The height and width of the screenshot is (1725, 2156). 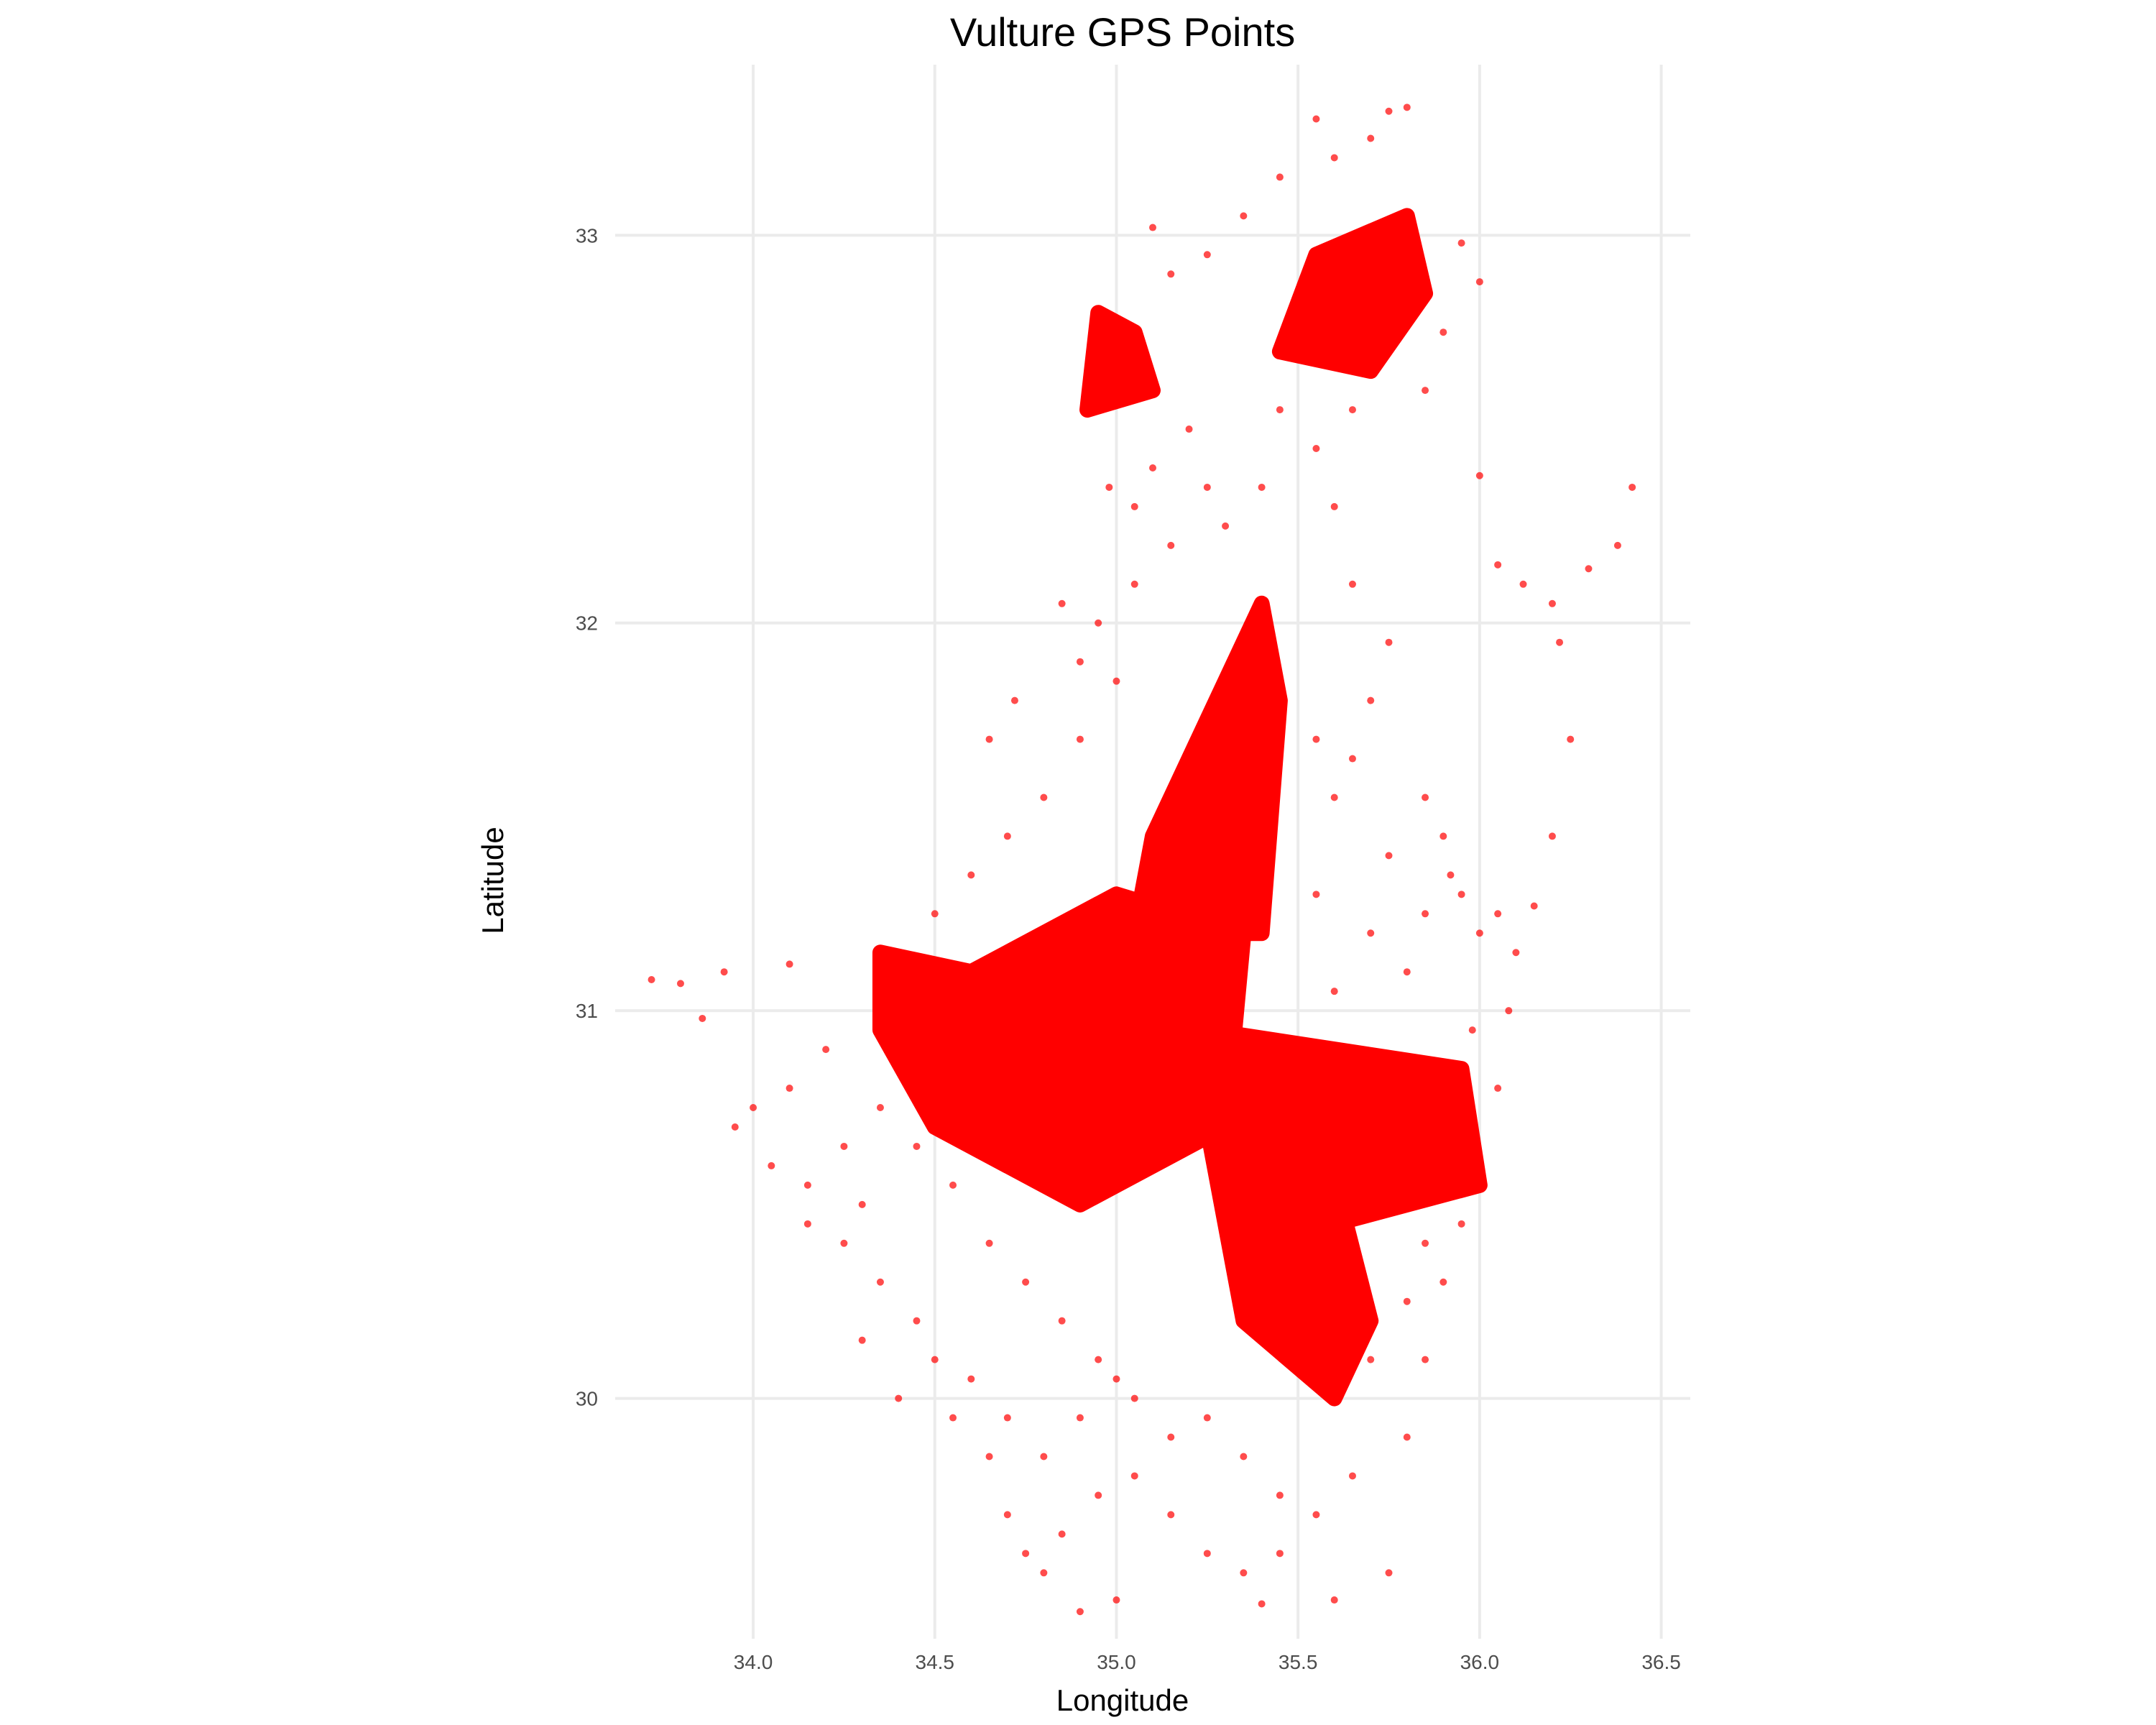 I want to click on dense-region-northern-ring, so click(x=1352, y=294).